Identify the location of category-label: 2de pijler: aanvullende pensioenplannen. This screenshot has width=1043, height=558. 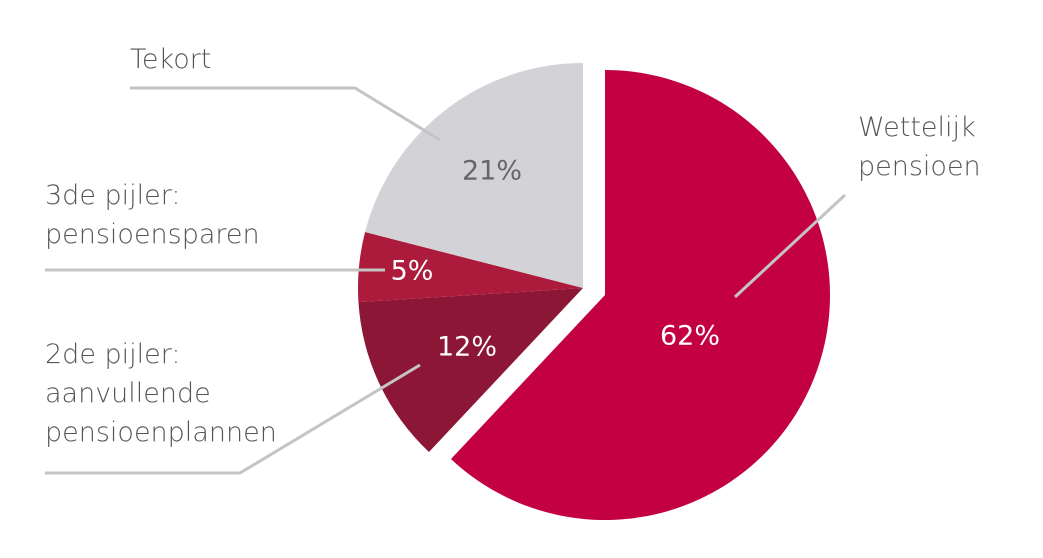
(161, 393).